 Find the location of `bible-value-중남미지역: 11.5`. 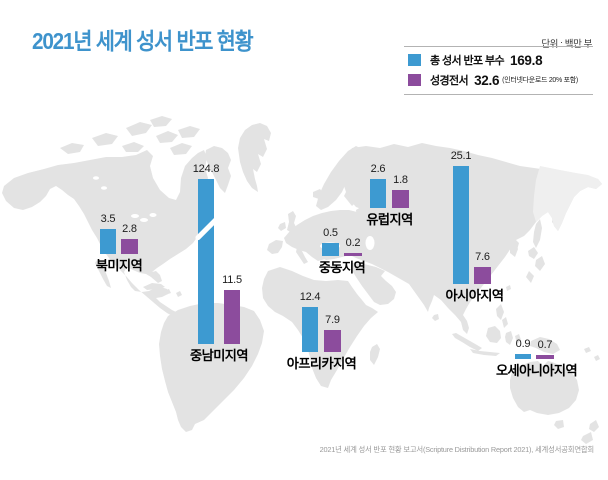

bible-value-중남미지역: 11.5 is located at coordinates (232, 280).